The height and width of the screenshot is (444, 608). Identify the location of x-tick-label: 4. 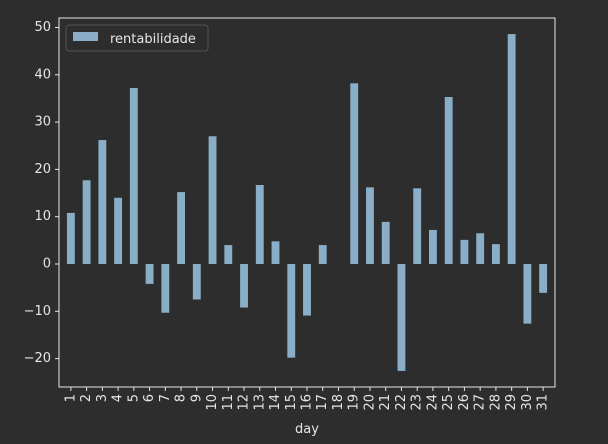
(118, 398).